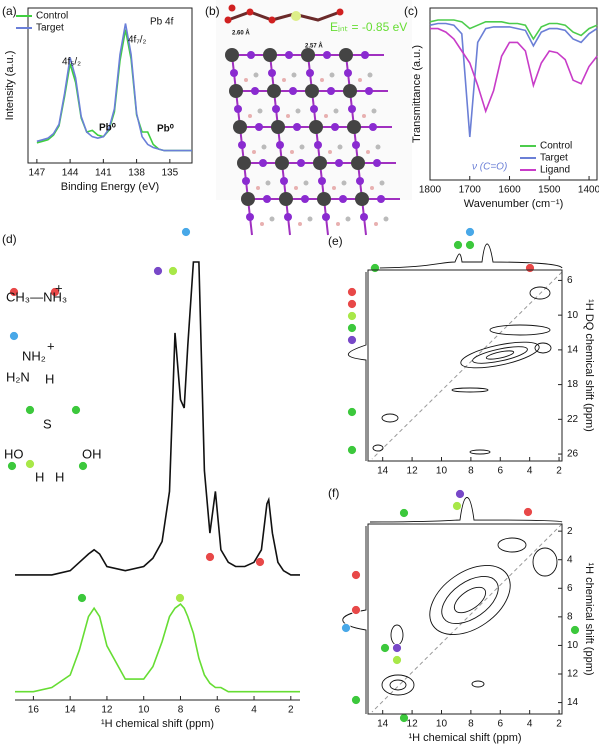 The height and width of the screenshot is (744, 599). Describe the element at coordinates (314, 118) in the screenshot. I see `structure` at that location.